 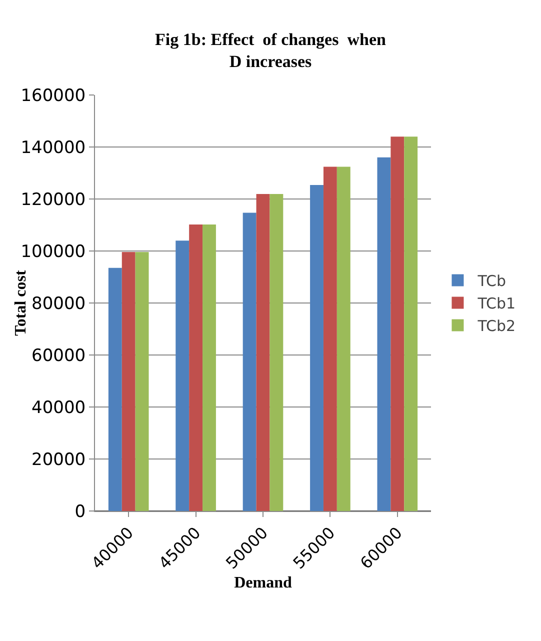 What do you see at coordinates (53, 252) in the screenshot?
I see `y-tick-label: 100000` at bounding box center [53, 252].